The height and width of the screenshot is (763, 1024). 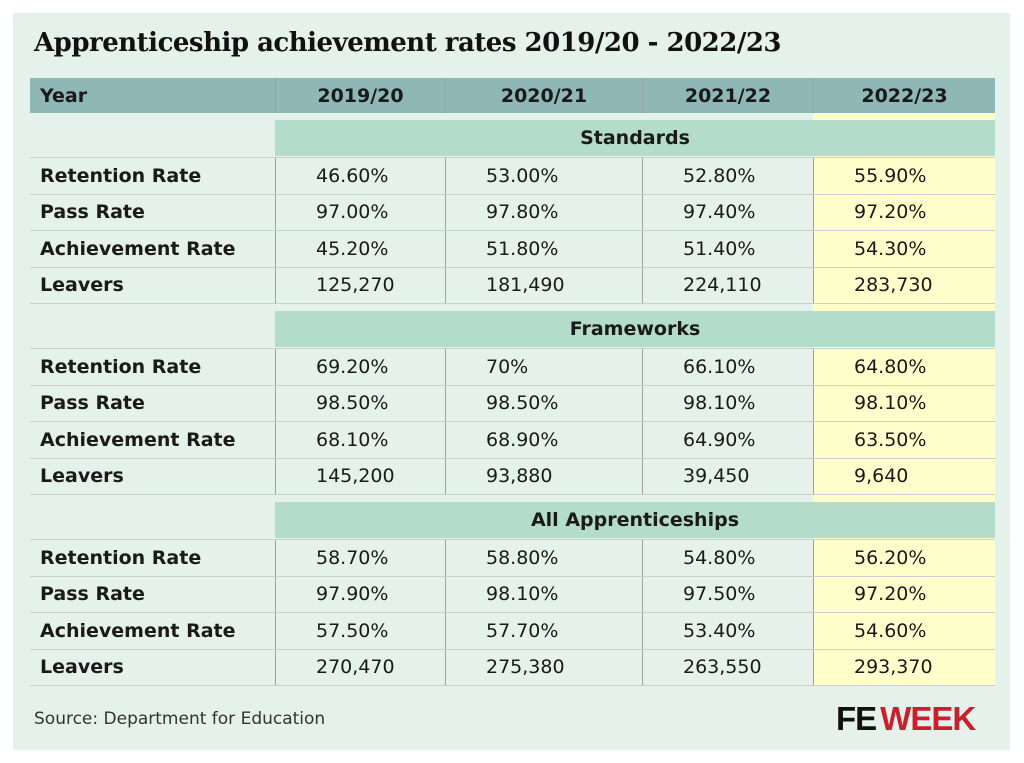 I want to click on section-header-row: Standards, so click(x=512, y=135).